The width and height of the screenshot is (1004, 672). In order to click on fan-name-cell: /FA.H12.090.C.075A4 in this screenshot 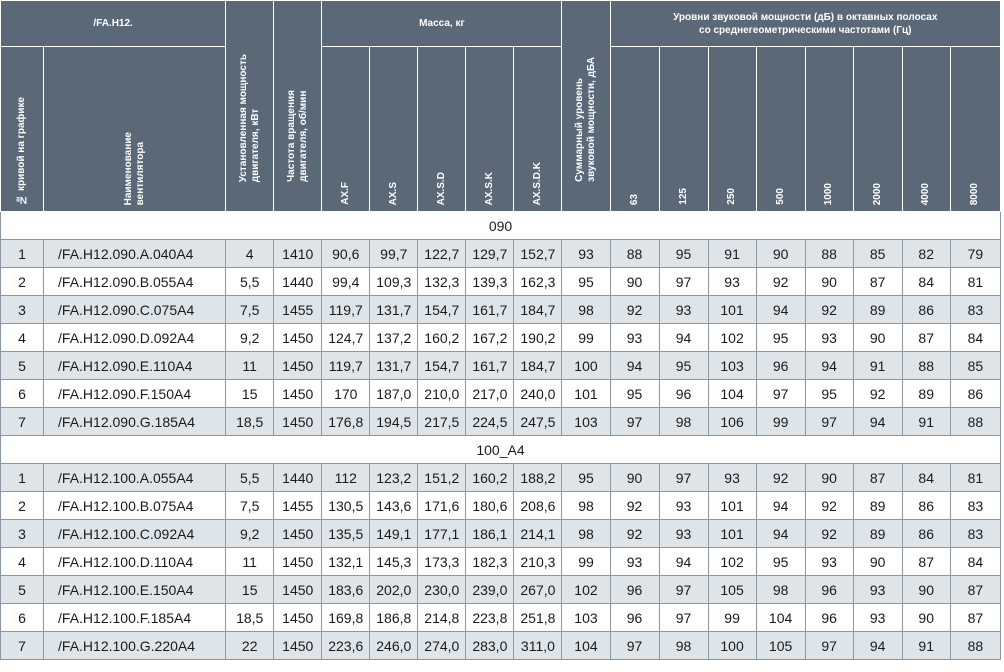, I will do `click(135, 309)`.